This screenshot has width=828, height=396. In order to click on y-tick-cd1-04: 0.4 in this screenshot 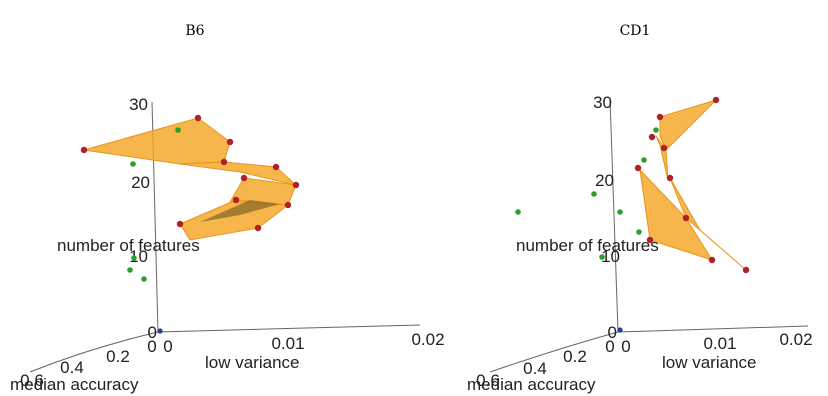, I will do `click(535, 368)`.